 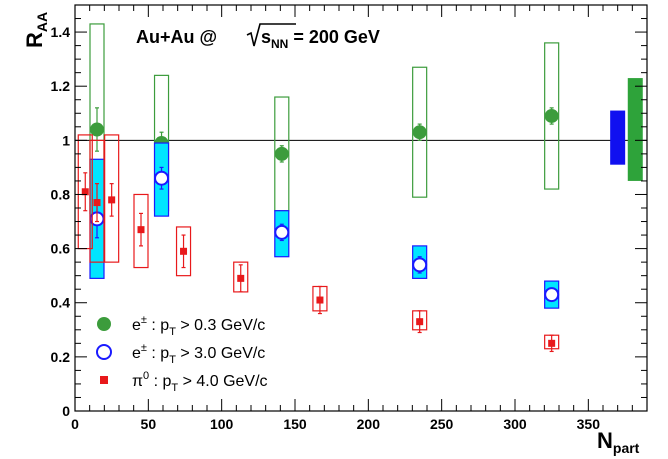 I want to click on x-tick-label: 0, so click(x=75, y=424).